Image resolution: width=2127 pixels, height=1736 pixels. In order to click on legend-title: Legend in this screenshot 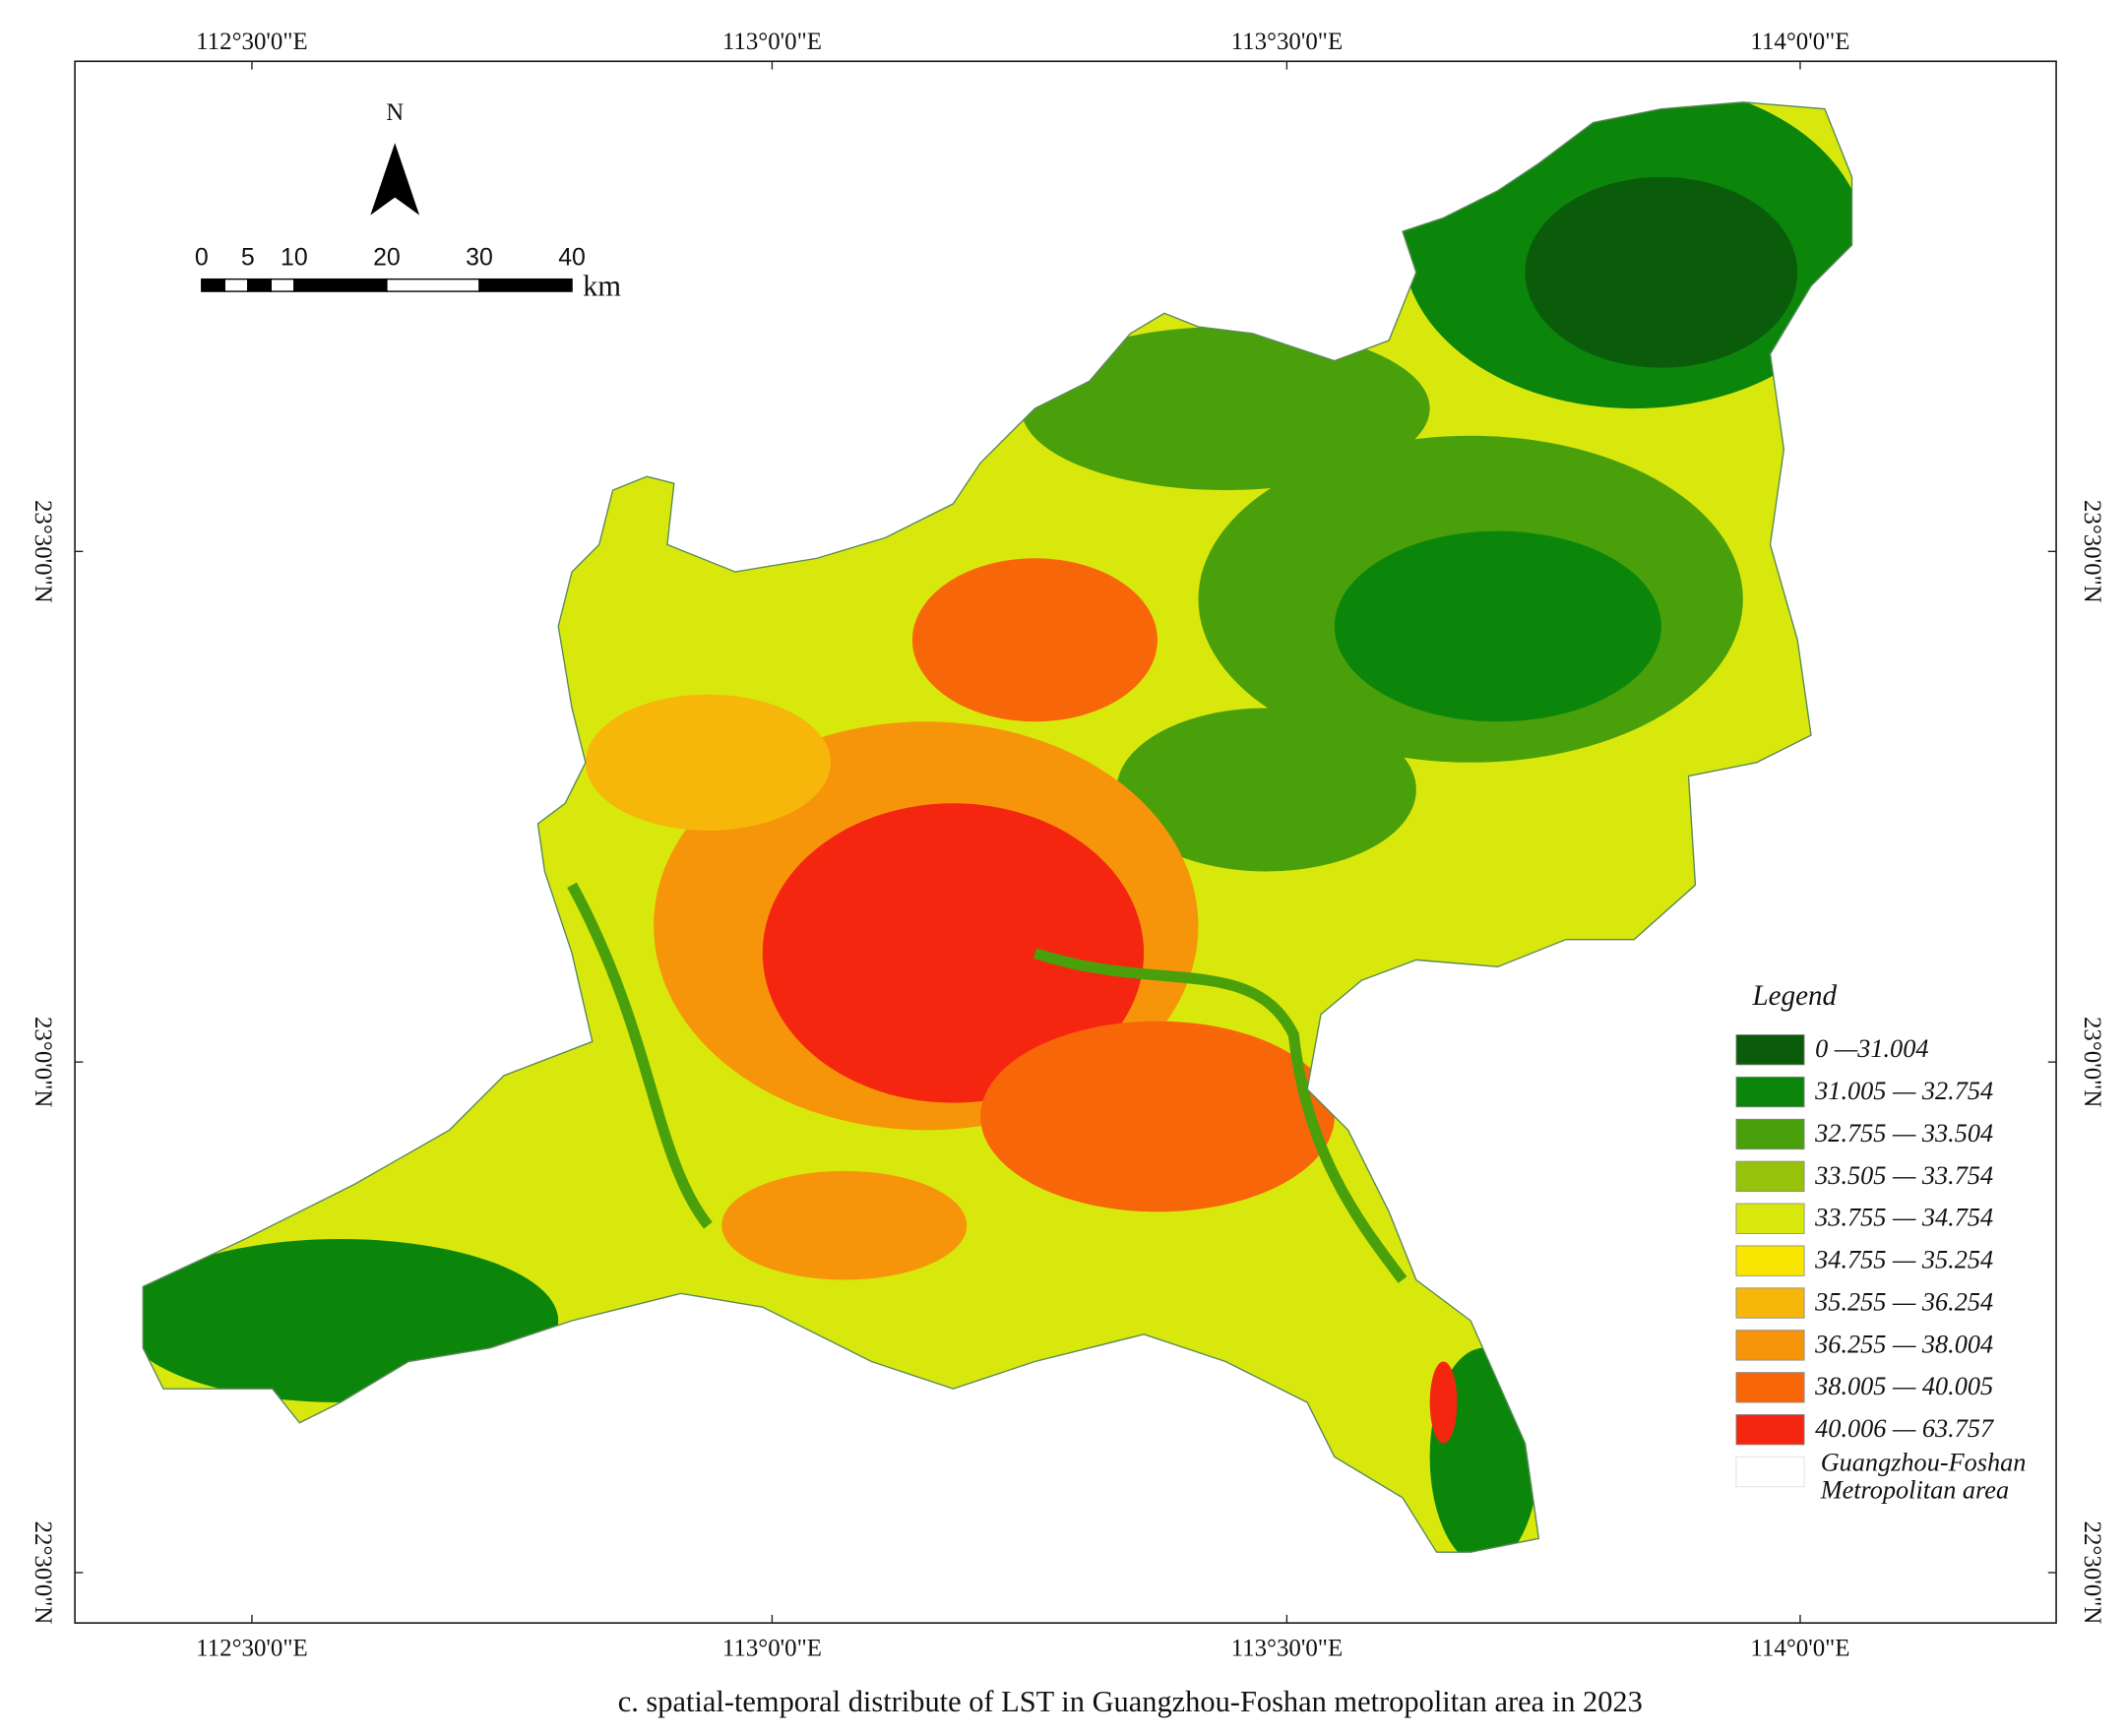, I will do `click(1795, 996)`.